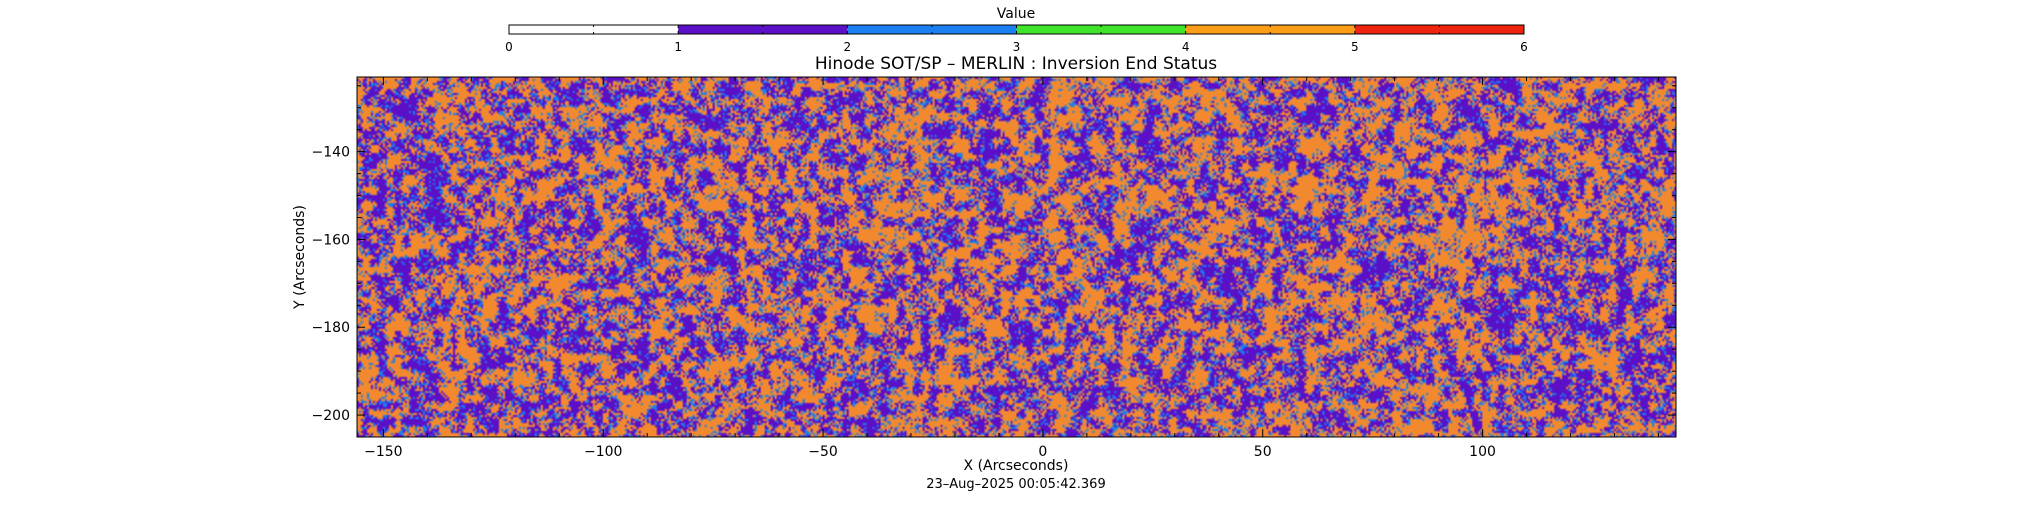 The image size is (2029, 512). I want to click on y-tick-label: −180, so click(331, 328).